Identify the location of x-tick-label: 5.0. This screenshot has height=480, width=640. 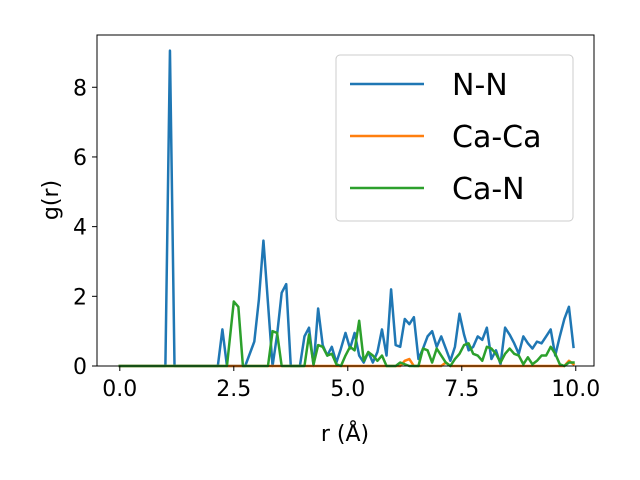
(347, 389).